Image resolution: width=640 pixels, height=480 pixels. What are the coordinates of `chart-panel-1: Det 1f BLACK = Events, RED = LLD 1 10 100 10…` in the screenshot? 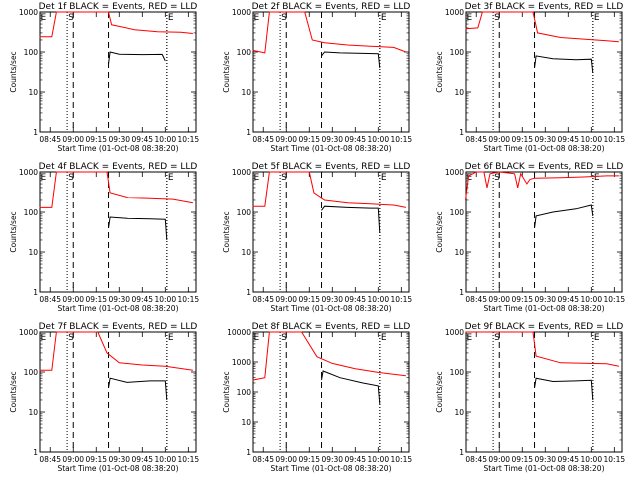 It's located at (104, 77).